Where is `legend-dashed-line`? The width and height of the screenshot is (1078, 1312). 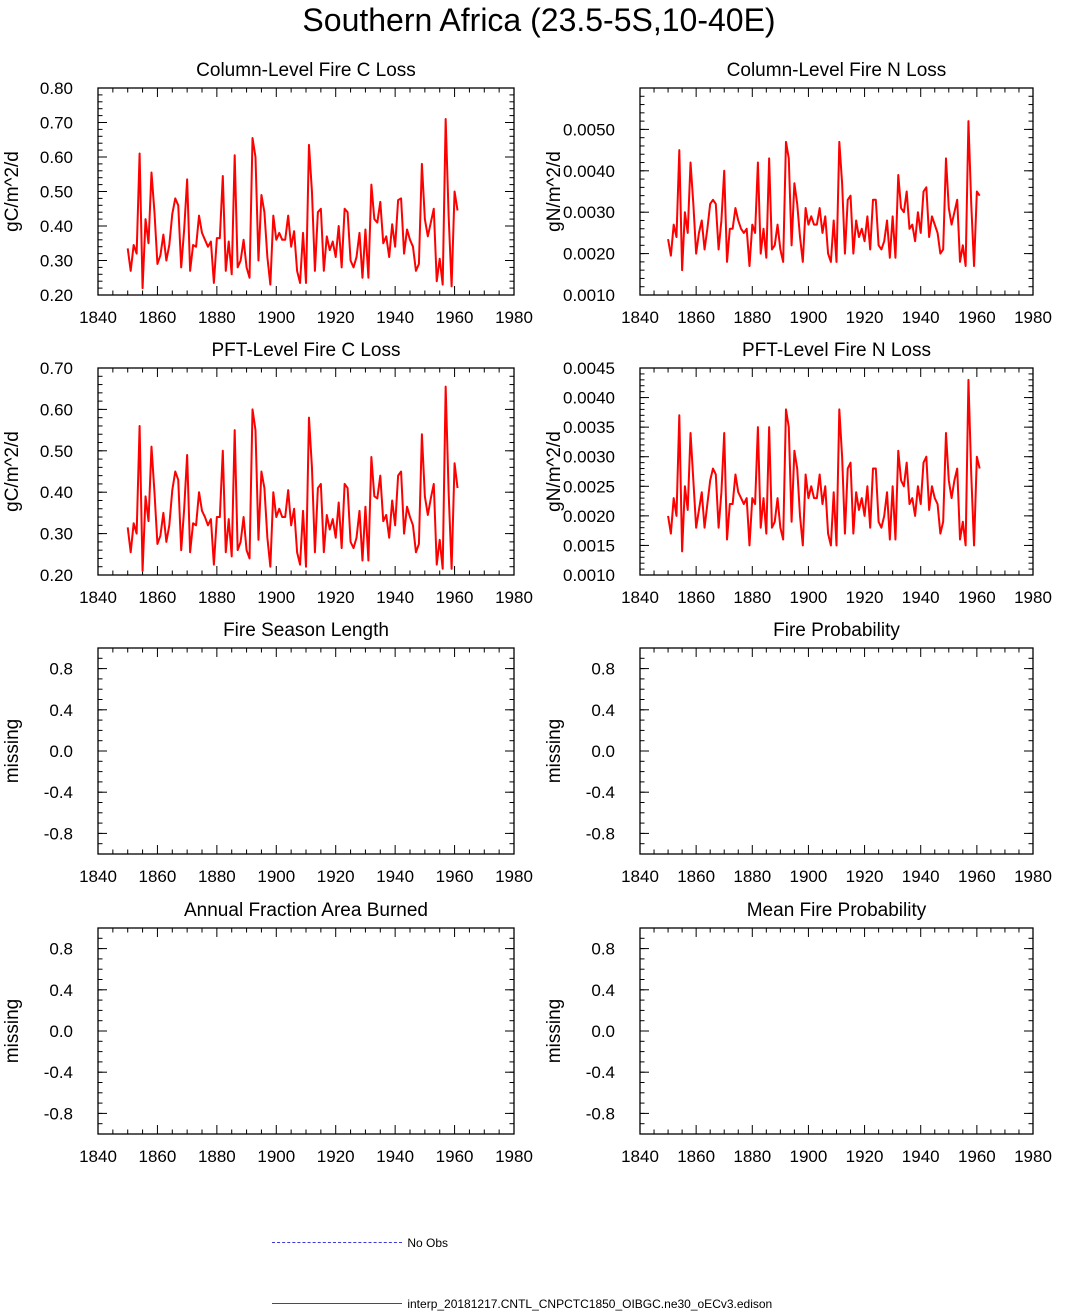 legend-dashed-line is located at coordinates (337, 1243).